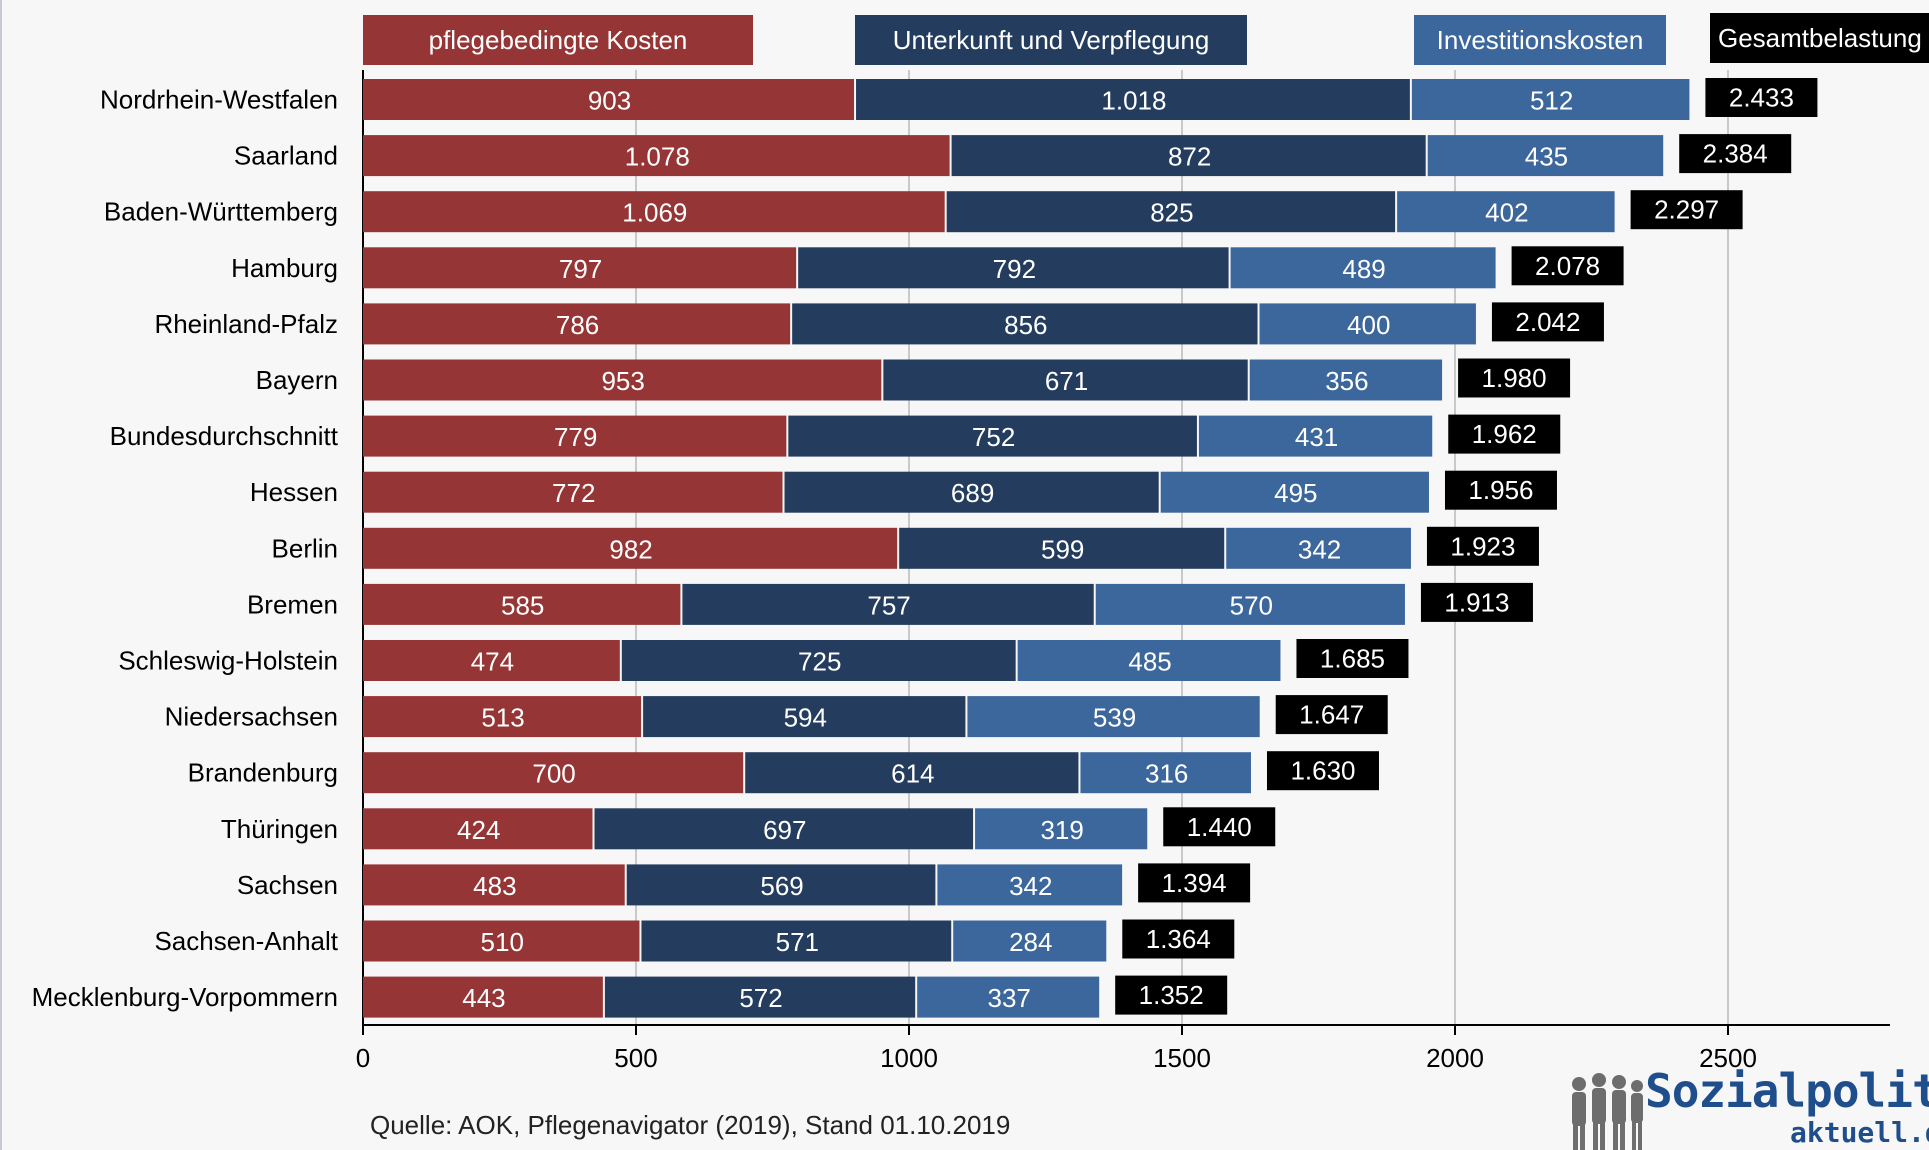  Describe the element at coordinates (1482, 546) in the screenshot. I see `total-label: 1.923` at that location.